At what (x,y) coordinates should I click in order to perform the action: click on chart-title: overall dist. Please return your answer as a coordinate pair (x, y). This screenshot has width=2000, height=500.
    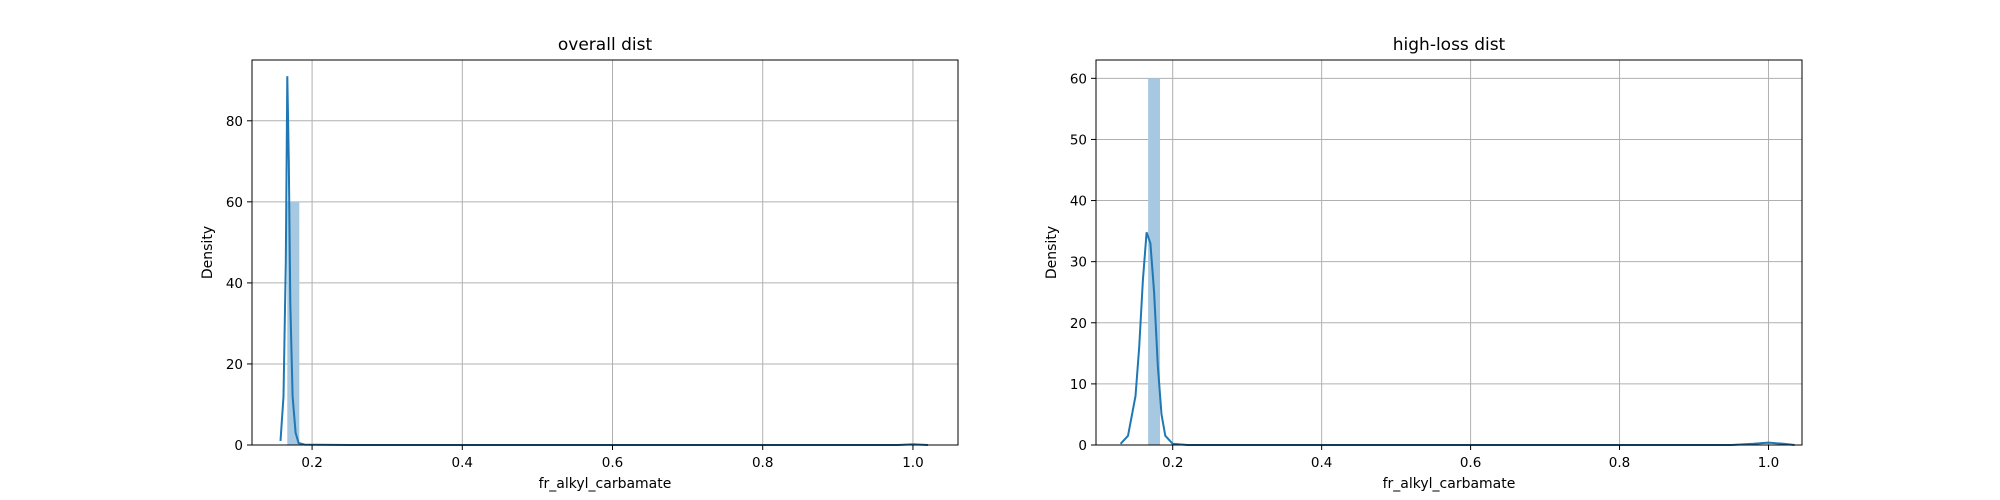
    Looking at the image, I should click on (605, 45).